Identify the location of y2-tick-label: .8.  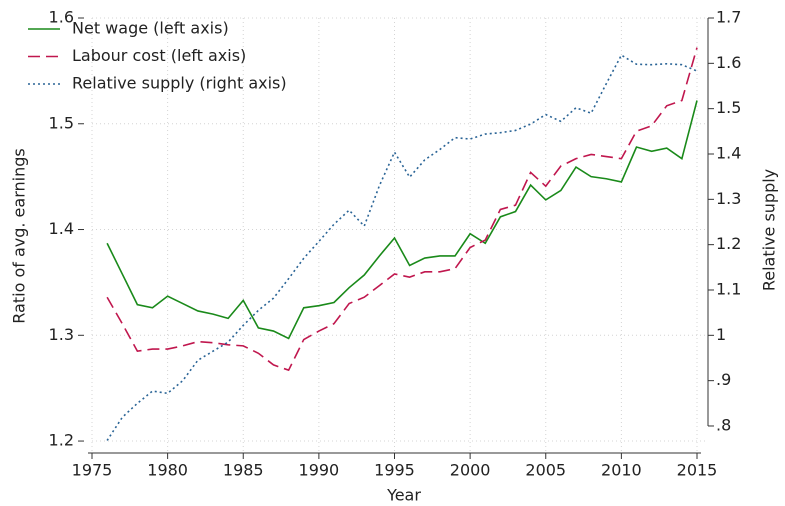
(723, 424).